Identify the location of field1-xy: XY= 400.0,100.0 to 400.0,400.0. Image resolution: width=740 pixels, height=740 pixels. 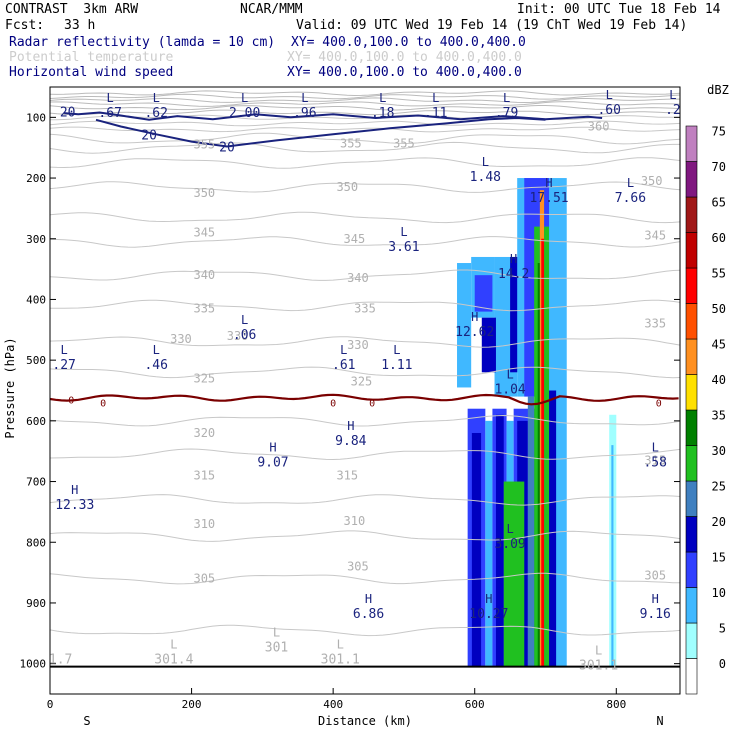
(408, 42).